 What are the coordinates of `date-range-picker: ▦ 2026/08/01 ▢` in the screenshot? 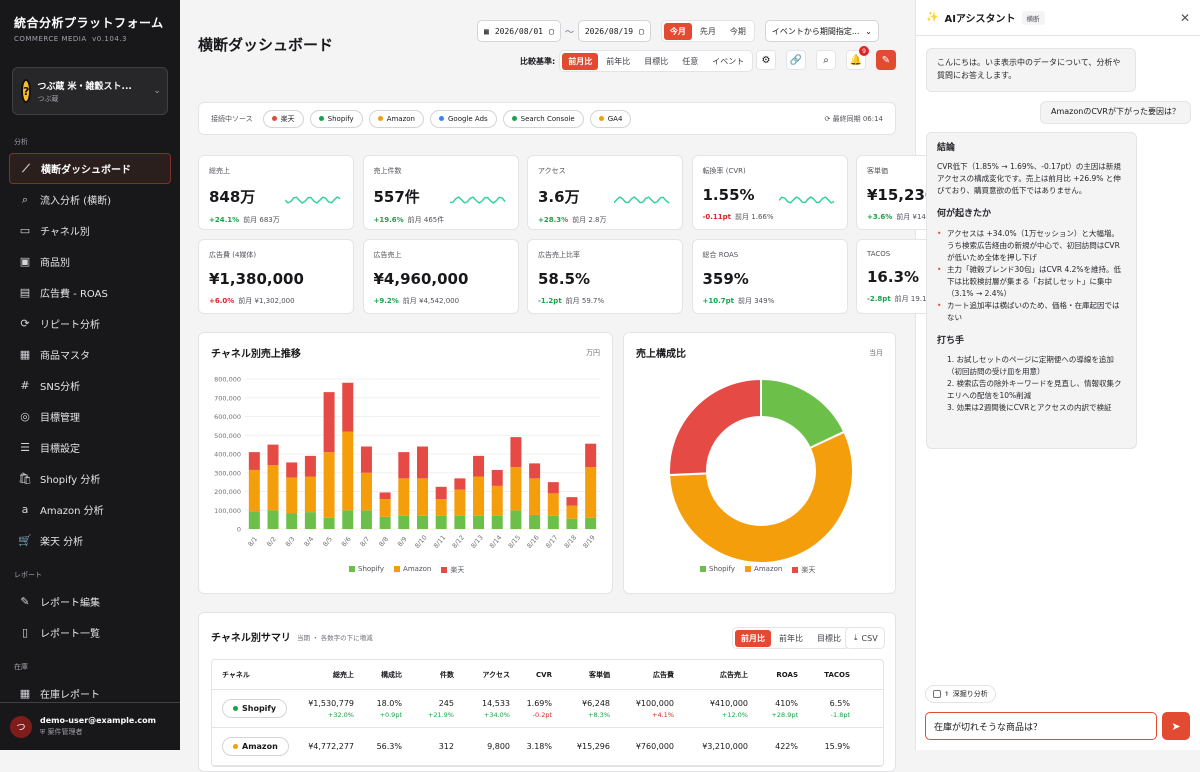 It's located at (519, 31).